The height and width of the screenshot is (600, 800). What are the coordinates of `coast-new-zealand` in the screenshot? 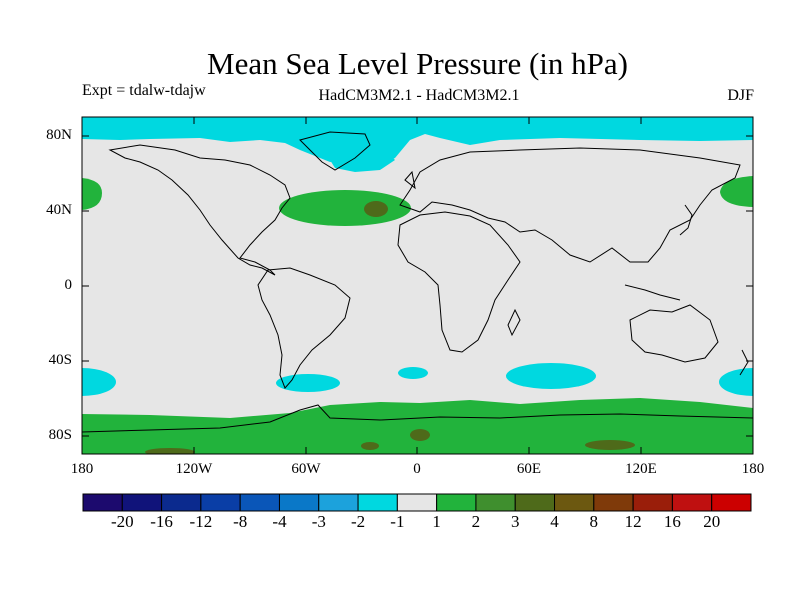 It's located at (744, 362).